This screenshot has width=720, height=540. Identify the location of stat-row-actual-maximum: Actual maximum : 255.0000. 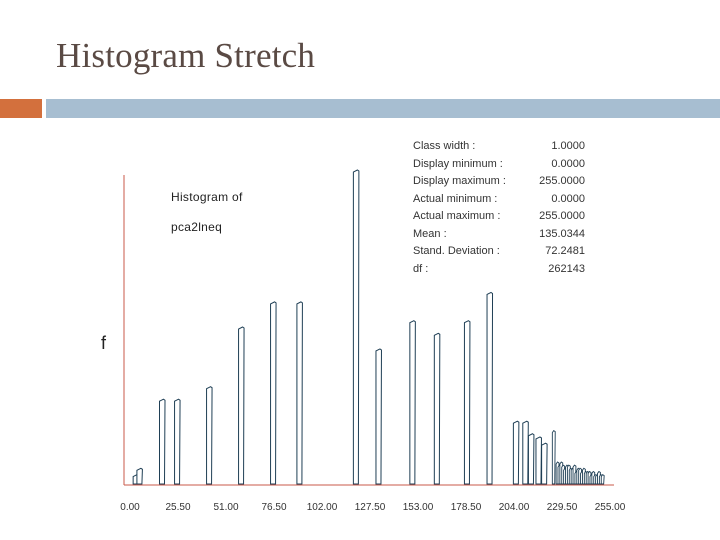
(499, 217).